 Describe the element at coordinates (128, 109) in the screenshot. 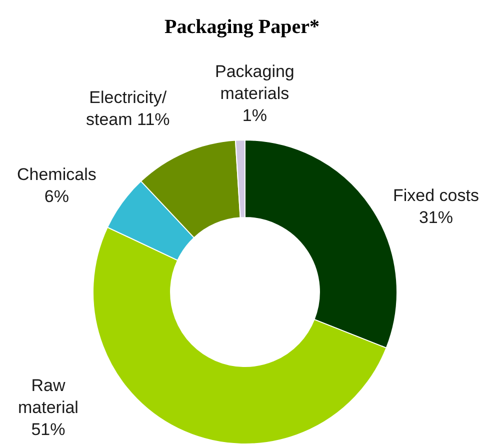

I see `slice-label: Electricity/steam 11%` at that location.